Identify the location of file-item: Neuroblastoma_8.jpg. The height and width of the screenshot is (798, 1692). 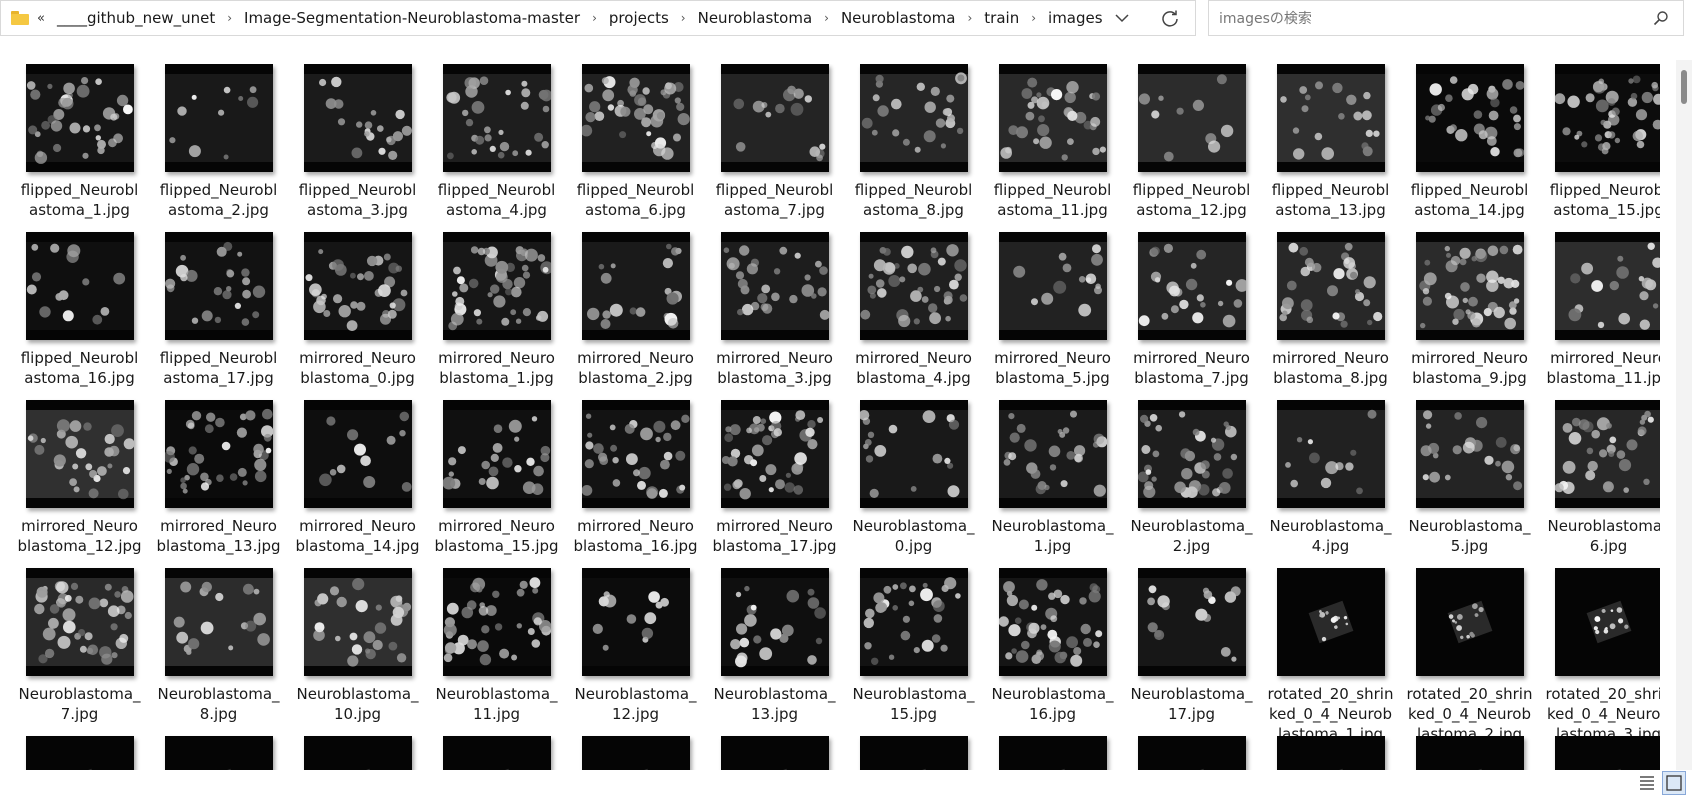
(218, 652).